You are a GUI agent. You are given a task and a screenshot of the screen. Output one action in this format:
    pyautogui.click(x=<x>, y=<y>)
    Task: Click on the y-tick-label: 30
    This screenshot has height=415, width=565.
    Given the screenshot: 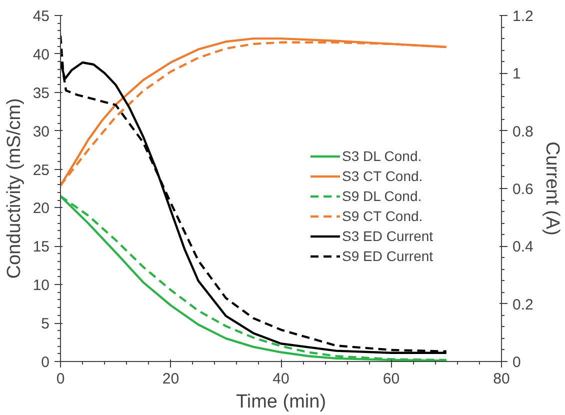 What is the action you would take?
    pyautogui.click(x=41, y=131)
    